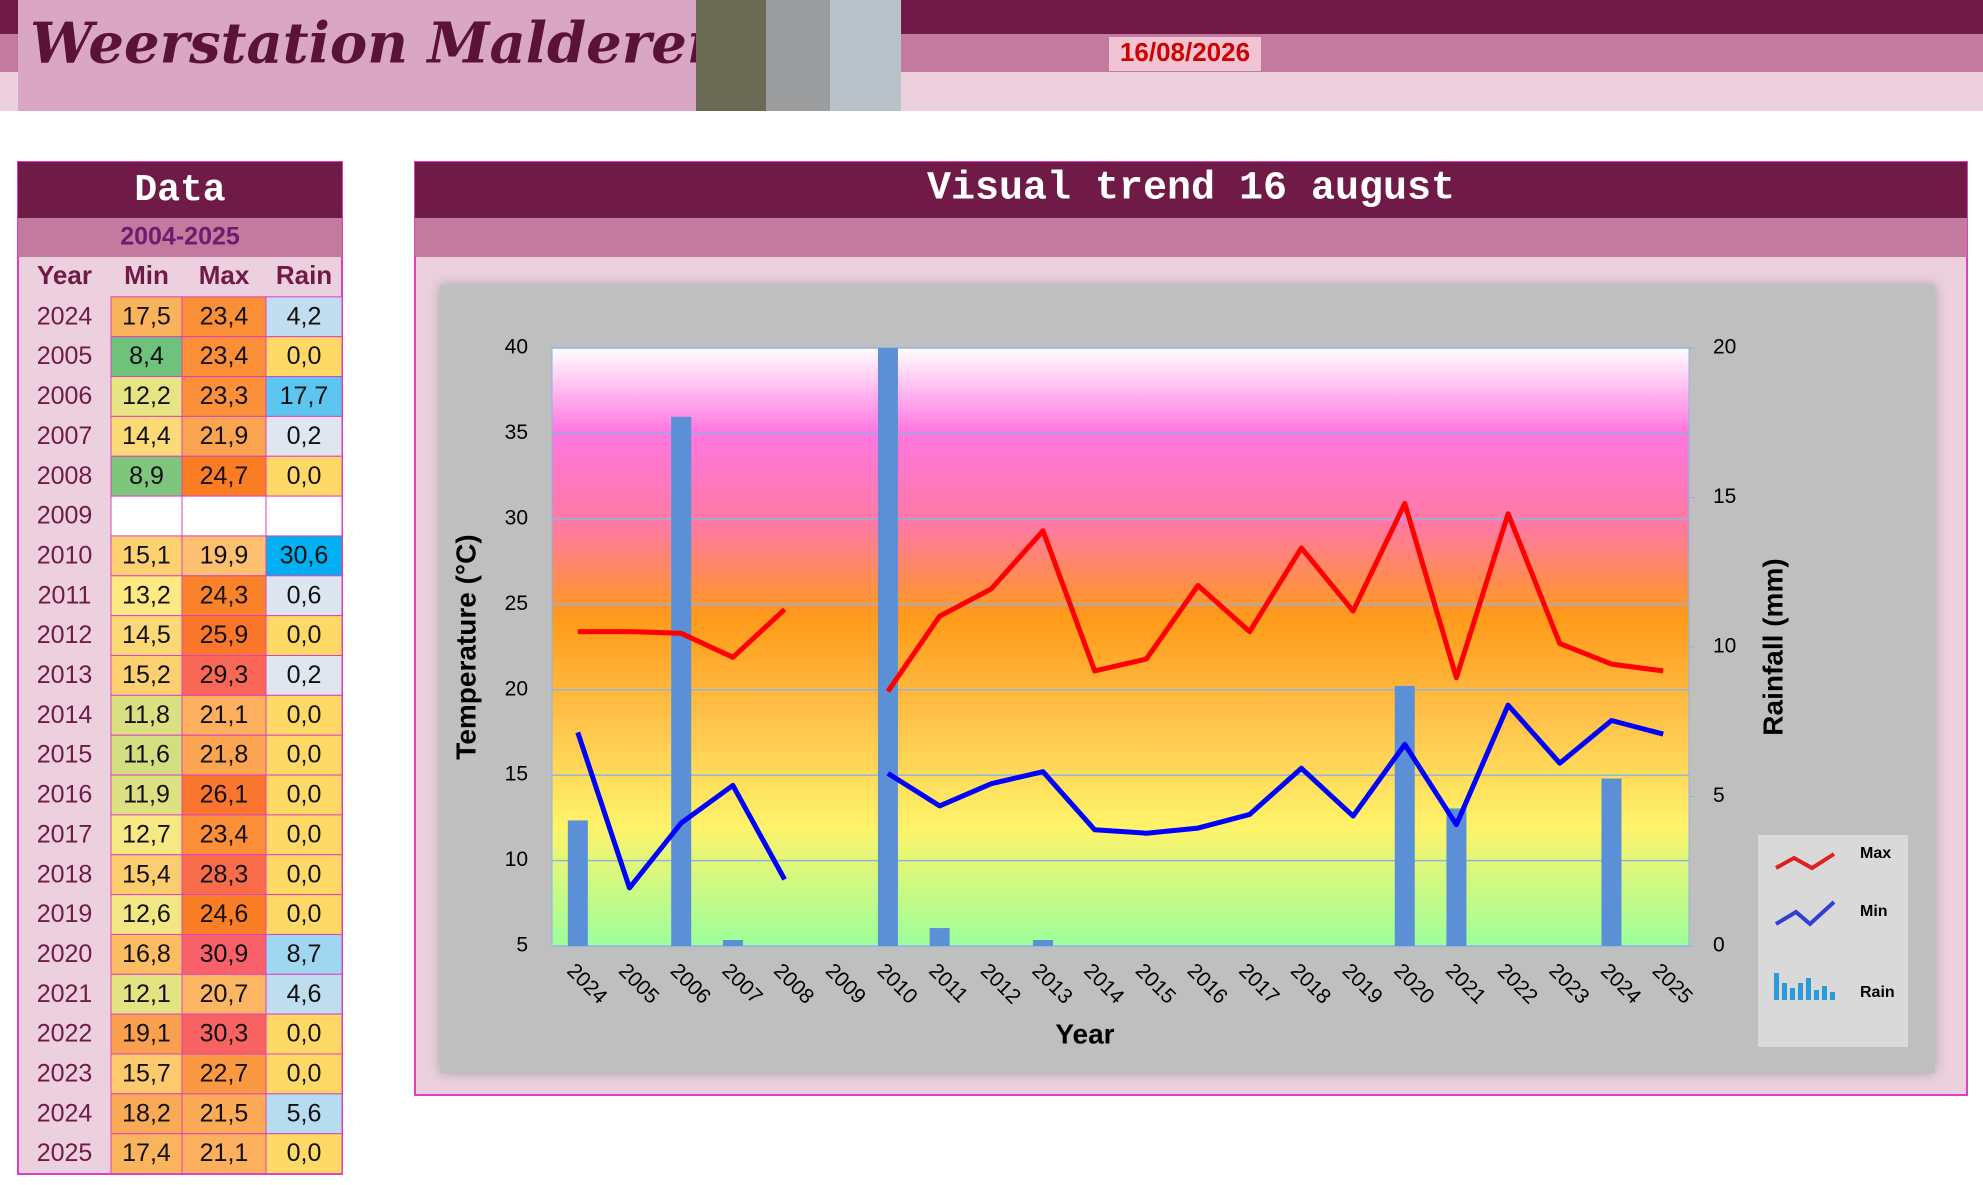  Describe the element at coordinates (65, 516) in the screenshot. I see `year-cell: 2009` at that location.